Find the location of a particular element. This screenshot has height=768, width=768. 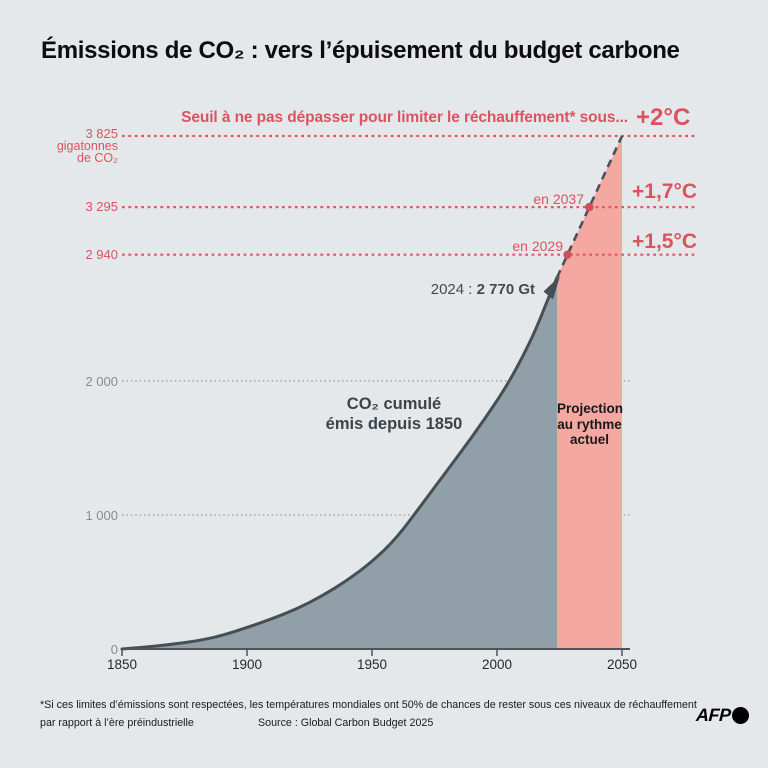

x-tick-1900: 1900 is located at coordinates (247, 664).